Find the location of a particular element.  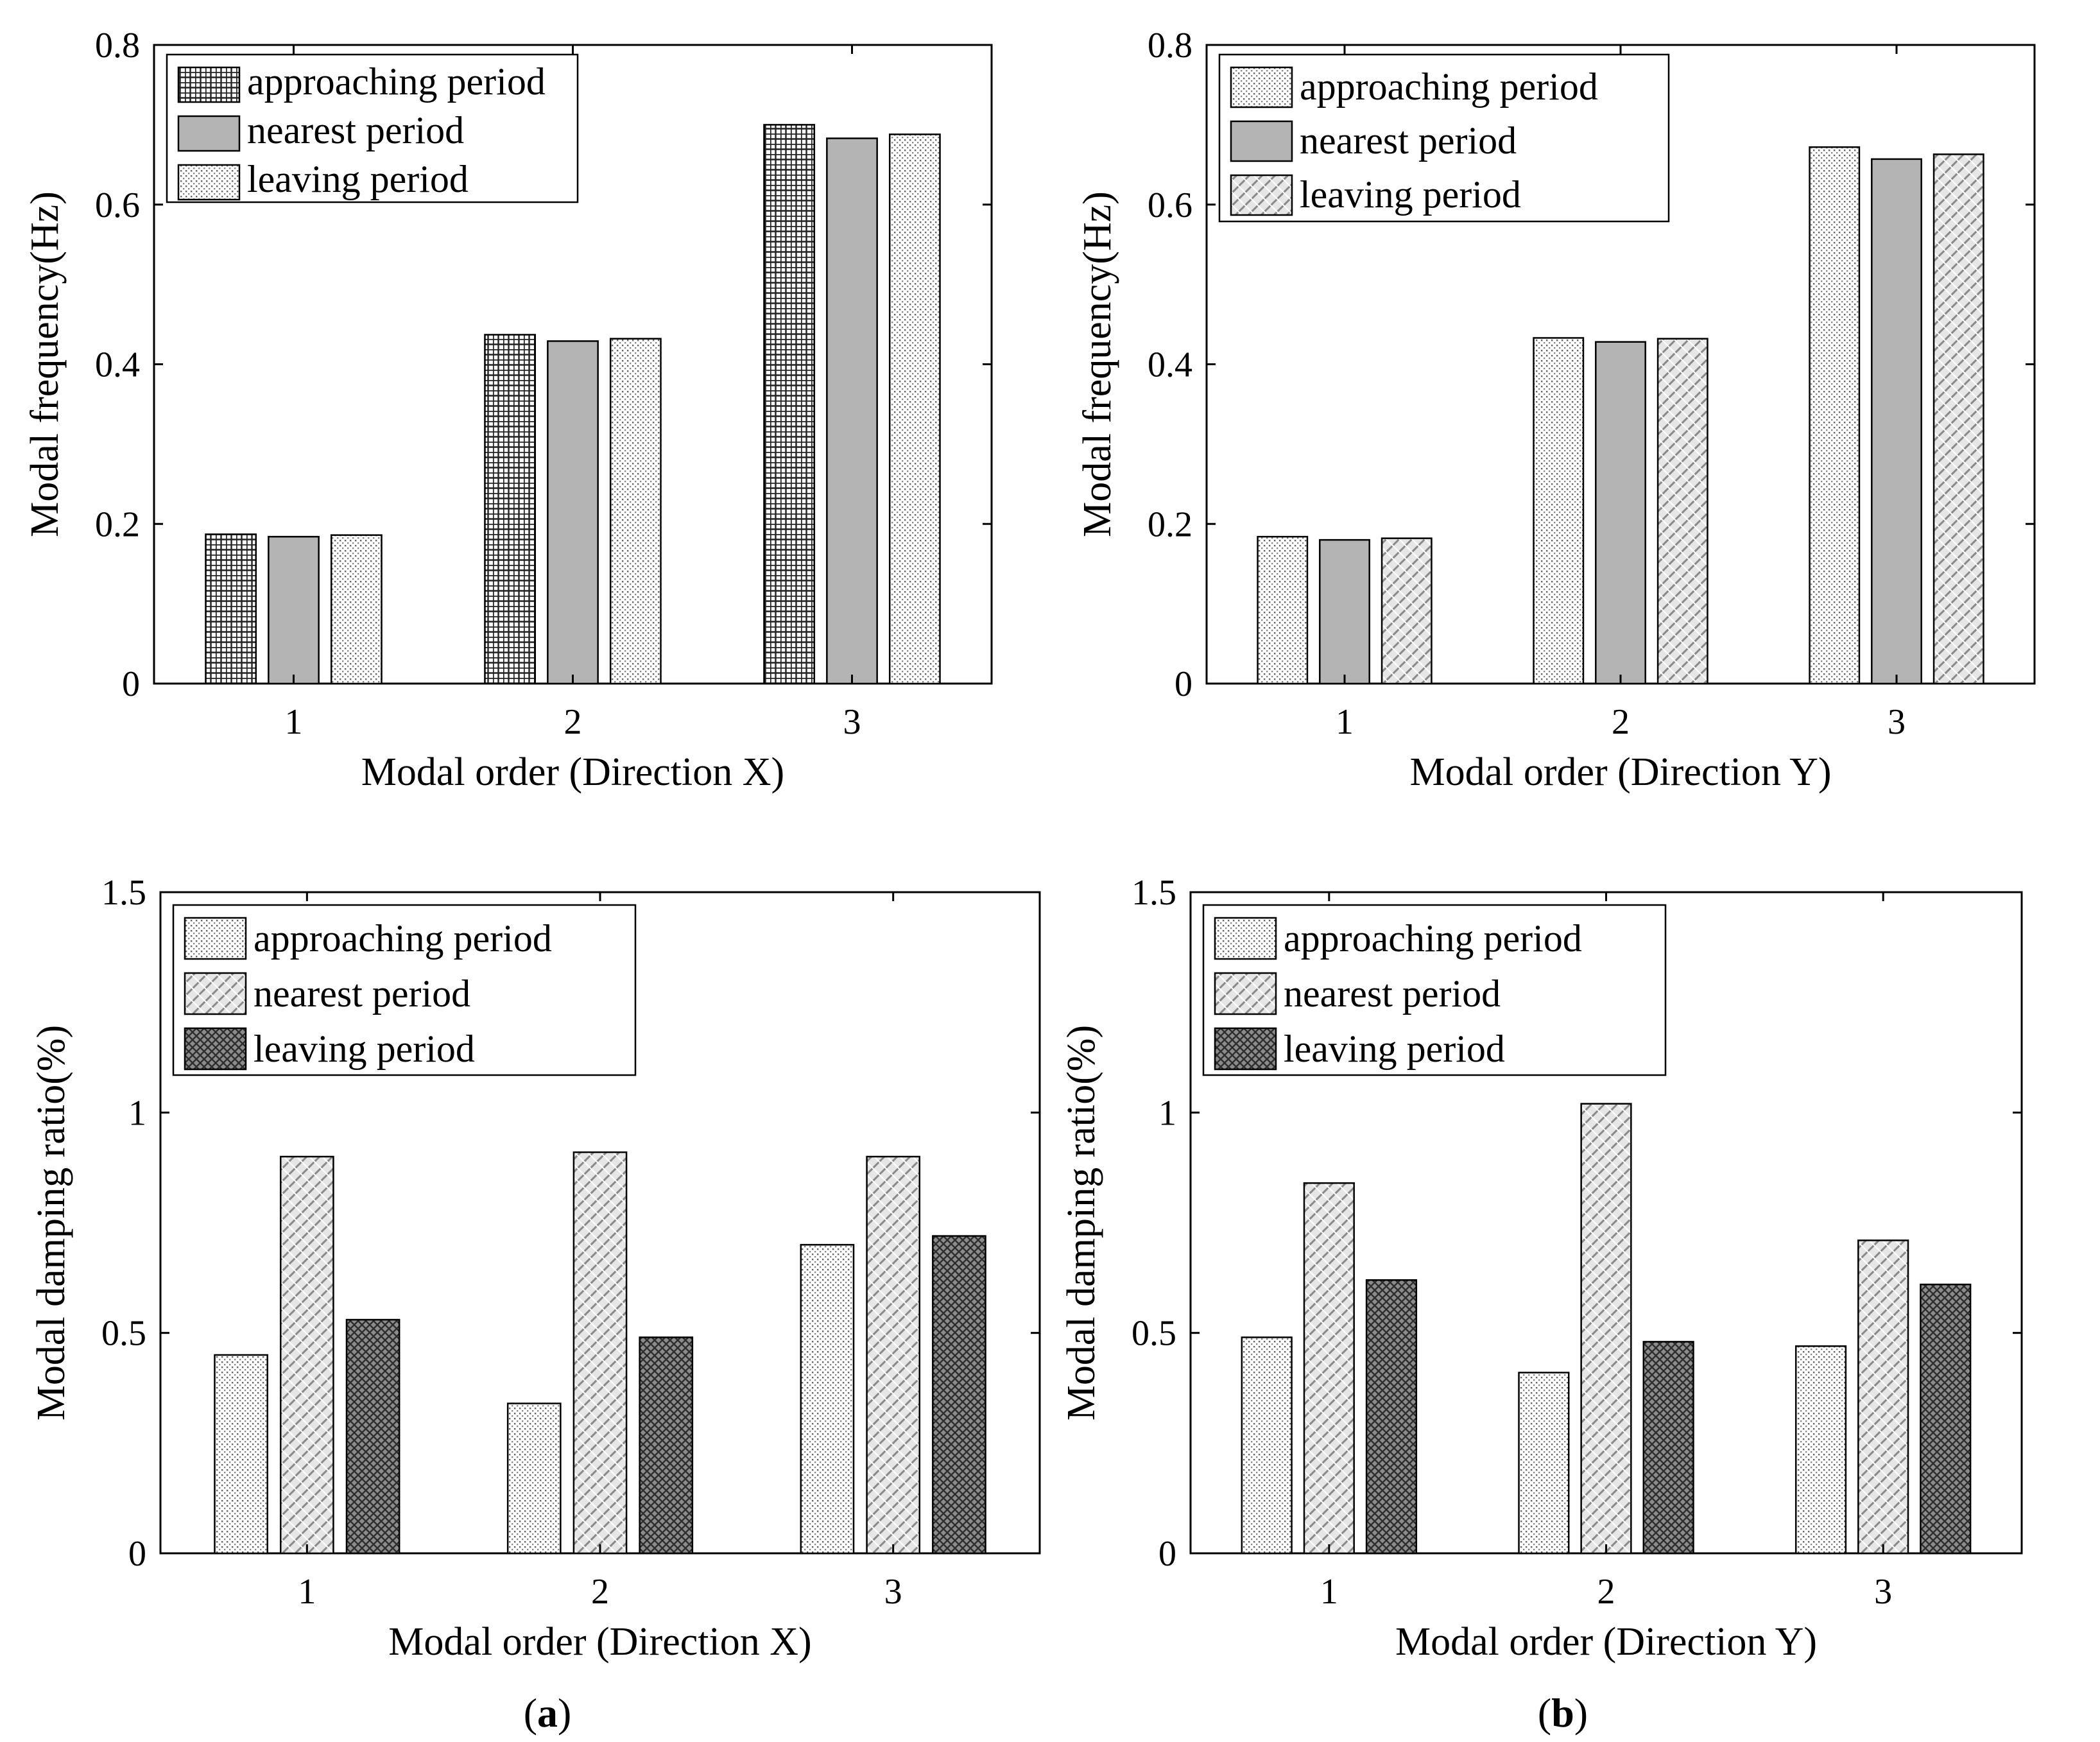

panel-label-b: (b) is located at coordinates (1563, 1713).